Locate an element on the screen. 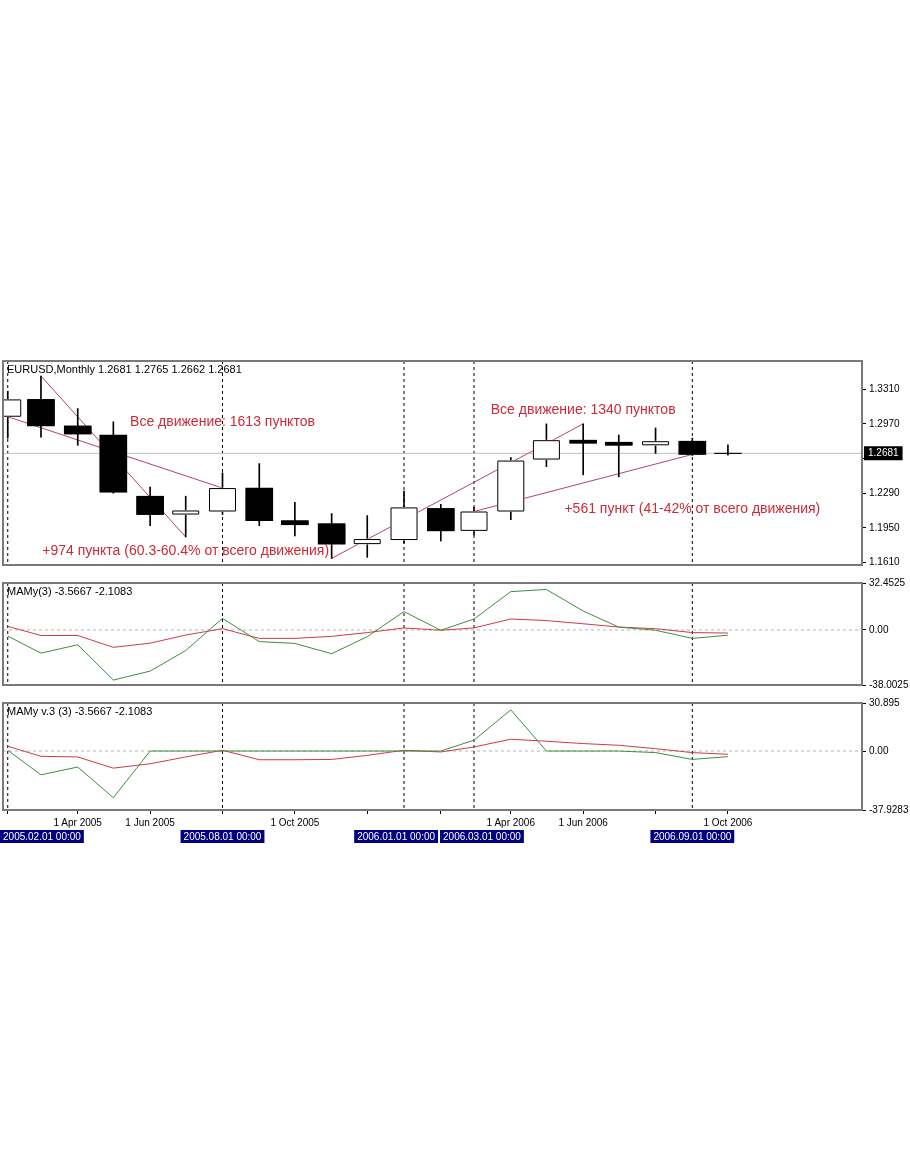 This screenshot has width=910, height=1155. y-tick-label: -38.0025 is located at coordinates (889, 684).